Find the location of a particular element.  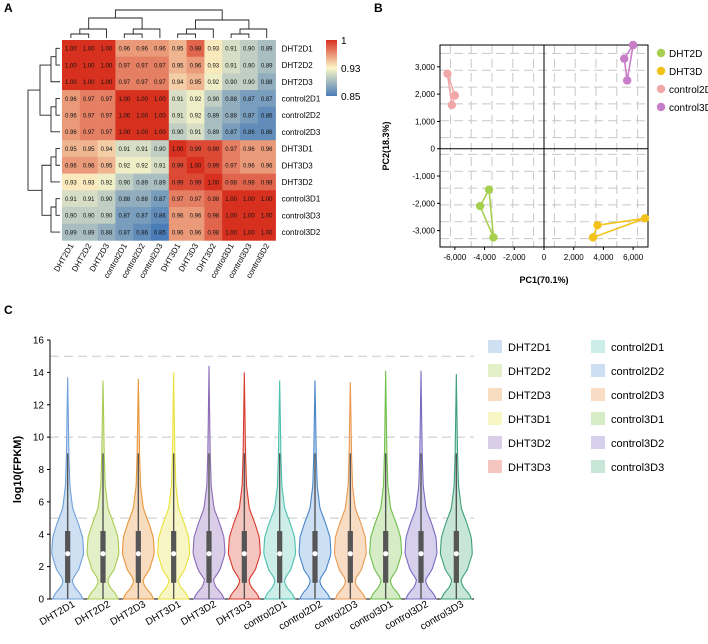

x-tick-label: -6,000 is located at coordinates (455, 257).